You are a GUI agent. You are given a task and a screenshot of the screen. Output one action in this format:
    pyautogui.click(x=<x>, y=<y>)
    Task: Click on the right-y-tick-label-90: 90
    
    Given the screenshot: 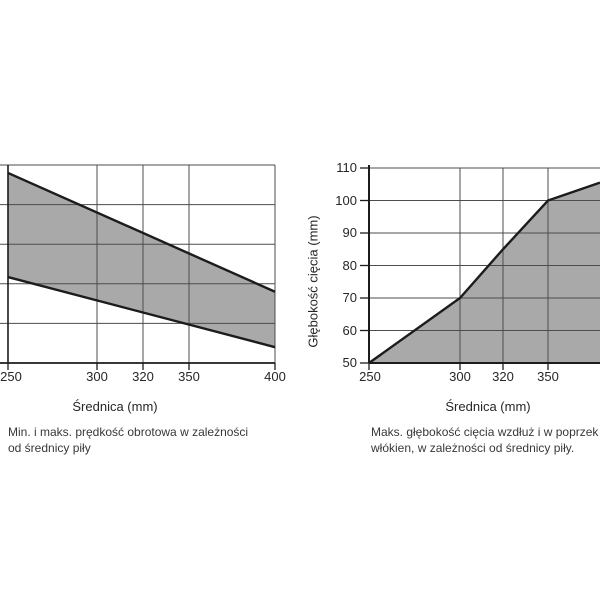 What is the action you would take?
    pyautogui.click(x=349, y=232)
    